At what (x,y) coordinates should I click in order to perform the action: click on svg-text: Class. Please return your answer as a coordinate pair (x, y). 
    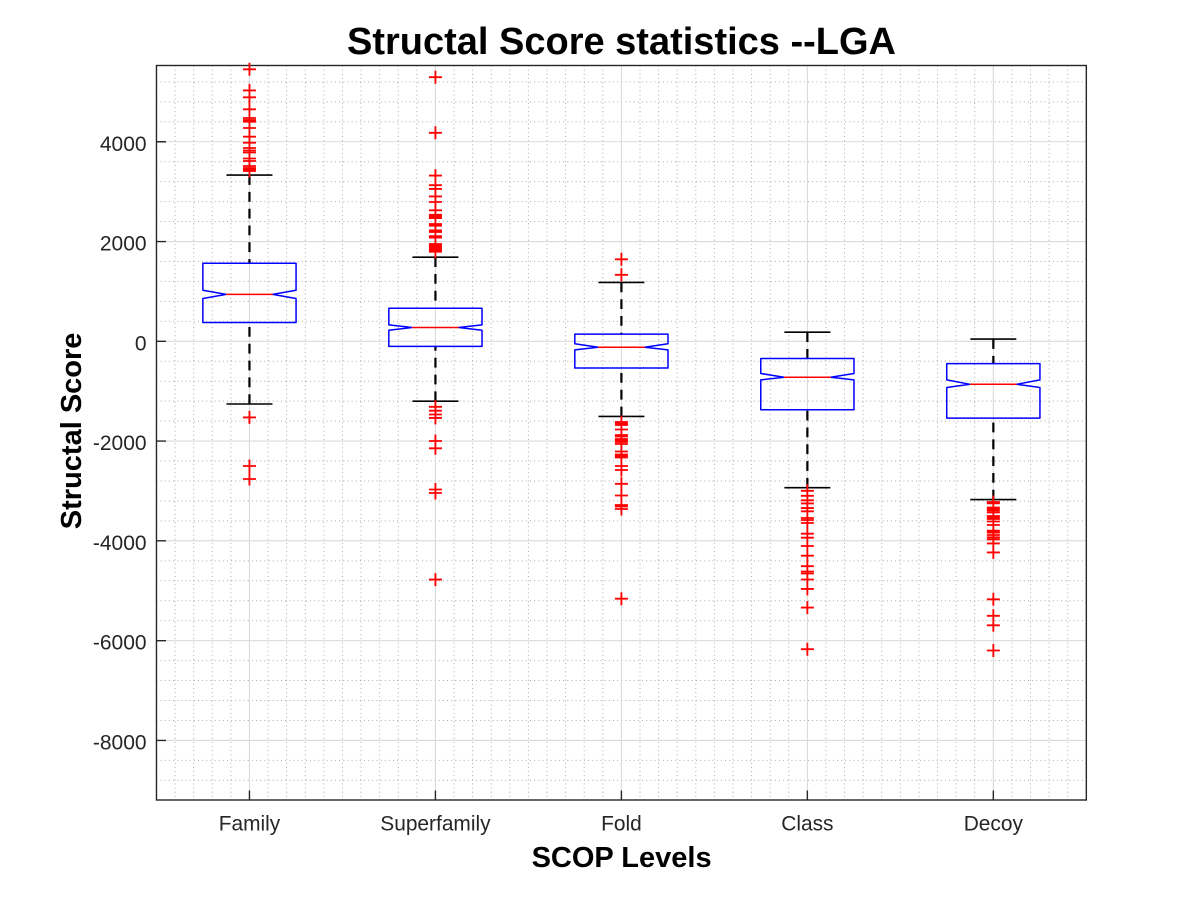
    Looking at the image, I should click on (807, 824).